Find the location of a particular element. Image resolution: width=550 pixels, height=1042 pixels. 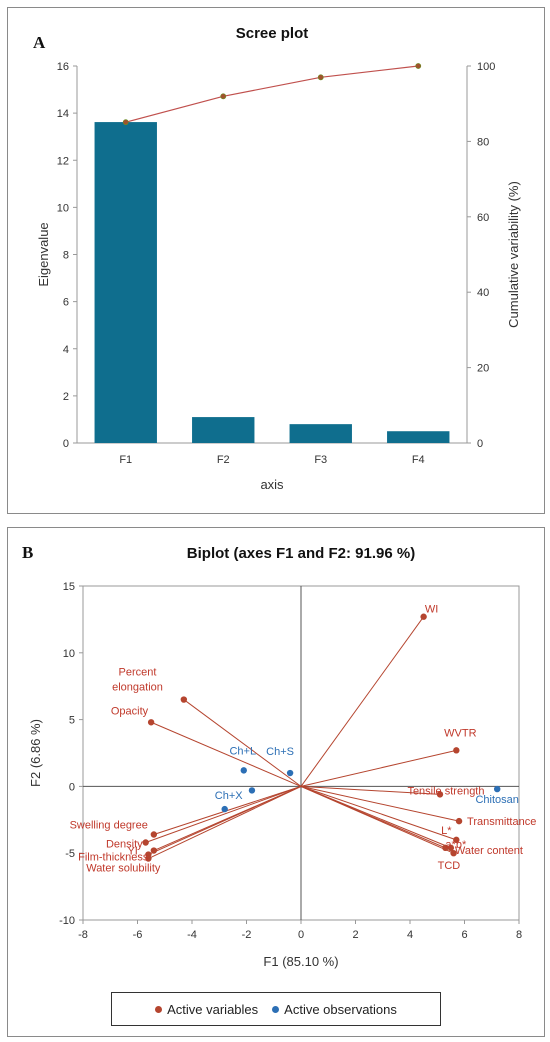

variable-label: Transmittance is located at coordinates (501, 822).